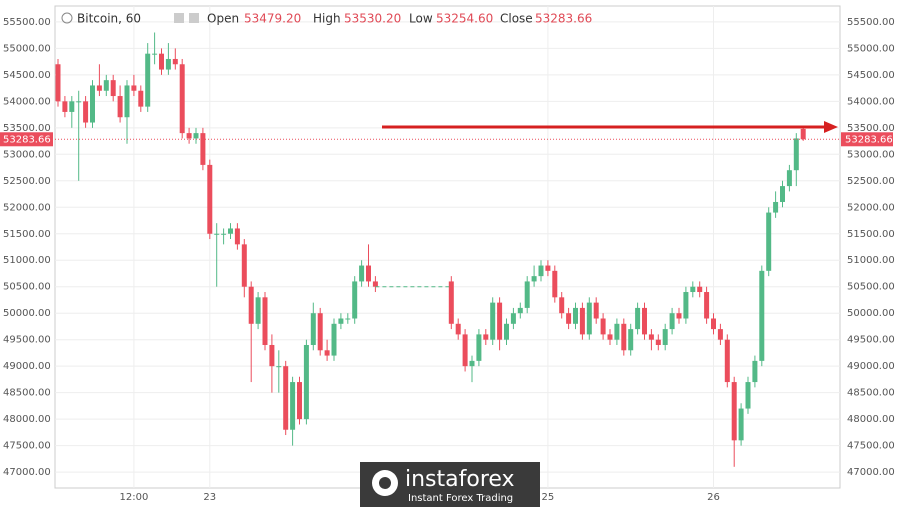  What do you see at coordinates (871, 366) in the screenshot?
I see `y-tick-label: 49000.00` at bounding box center [871, 366].